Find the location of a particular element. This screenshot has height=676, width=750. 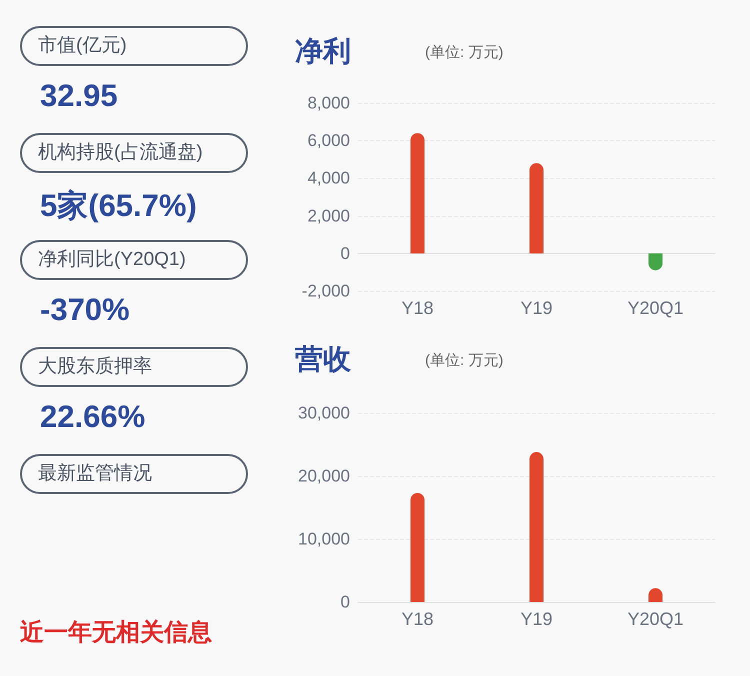

text: 近一年无相关信息 is located at coordinates (116, 633).